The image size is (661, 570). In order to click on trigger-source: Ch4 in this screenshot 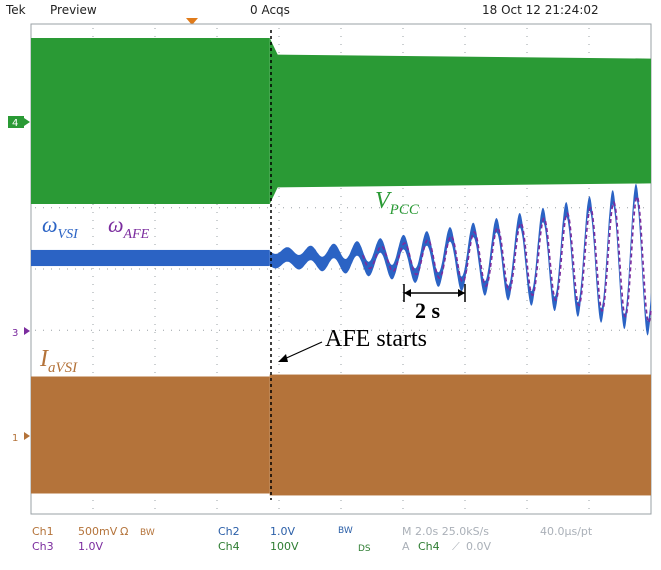, I will do `click(429, 546)`.